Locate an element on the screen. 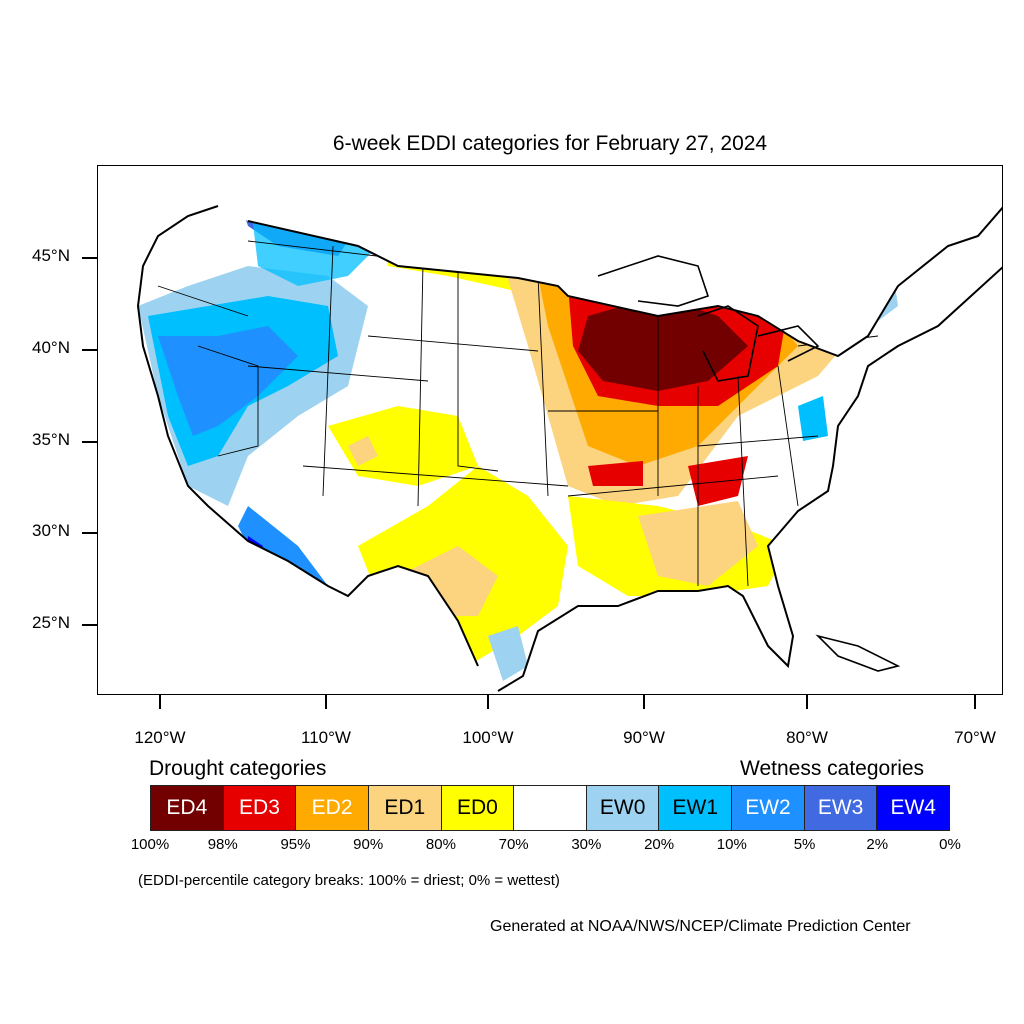 The image size is (1024, 1024). lat-label-25n: 25°N is located at coordinates (51, 622).